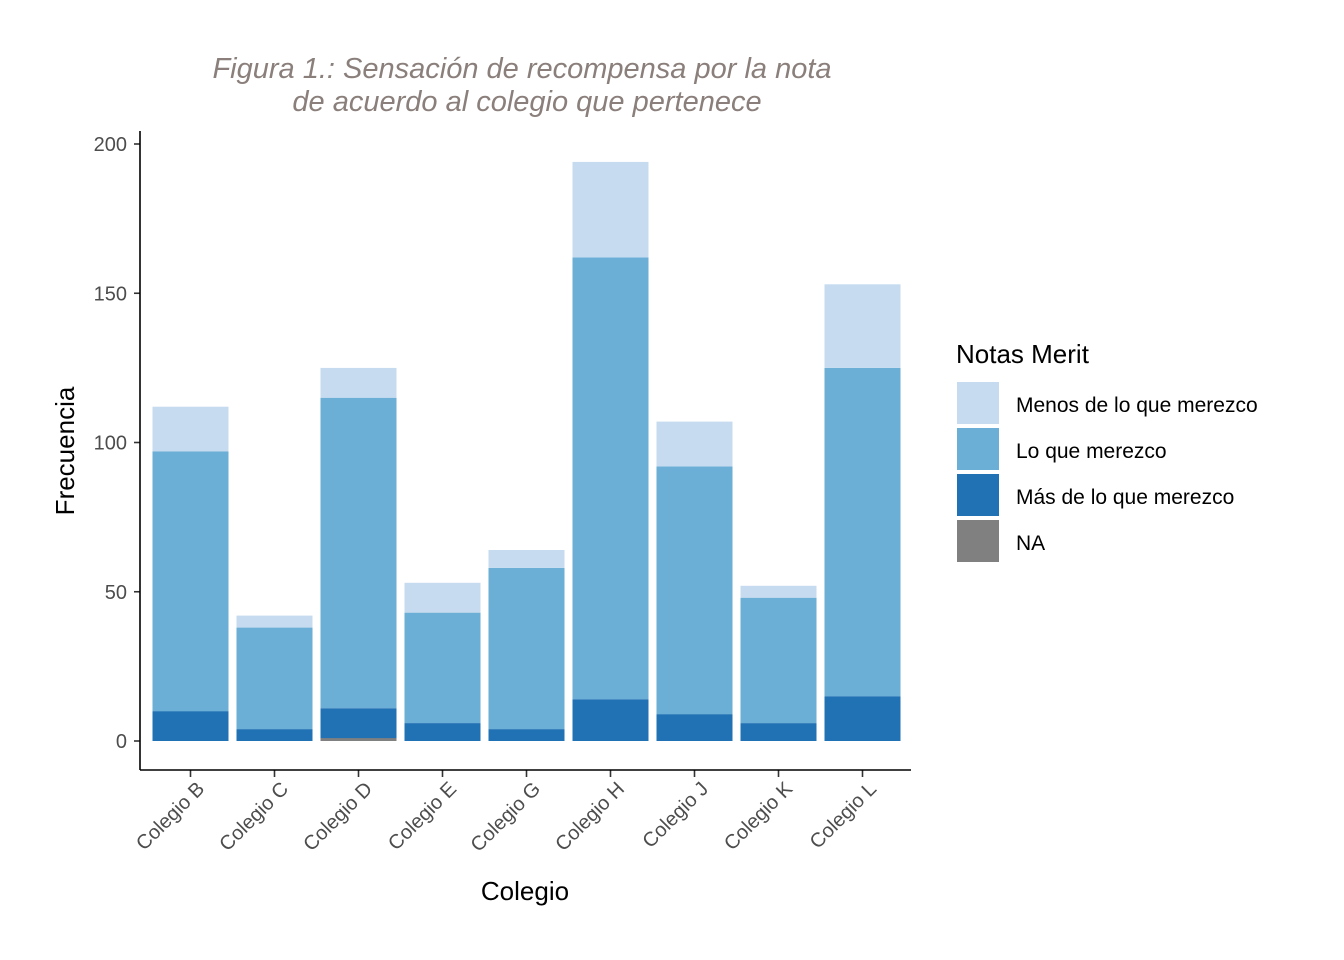  Describe the element at coordinates (338, 817) in the screenshot. I see `x-tick-label: Colegio D` at that location.